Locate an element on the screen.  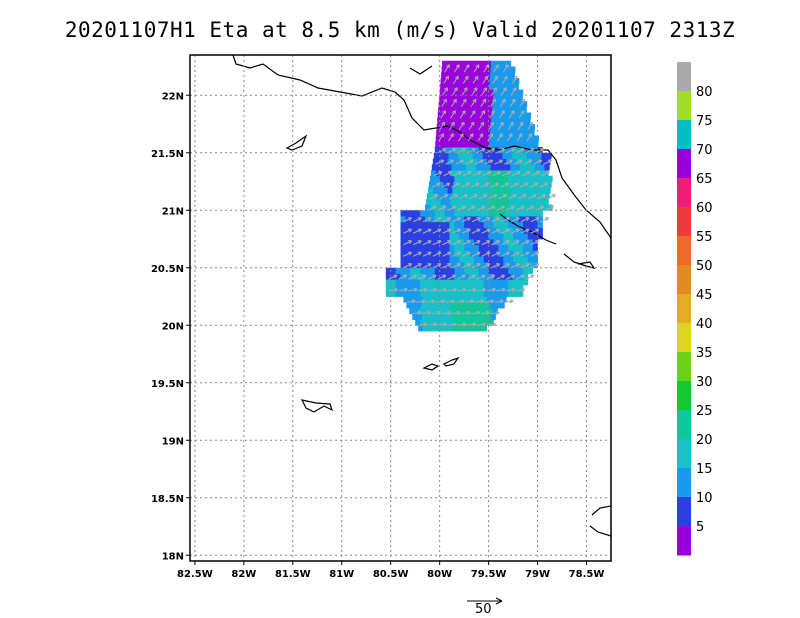
coastline-cuba-west-top is located at coordinates (421, 70).